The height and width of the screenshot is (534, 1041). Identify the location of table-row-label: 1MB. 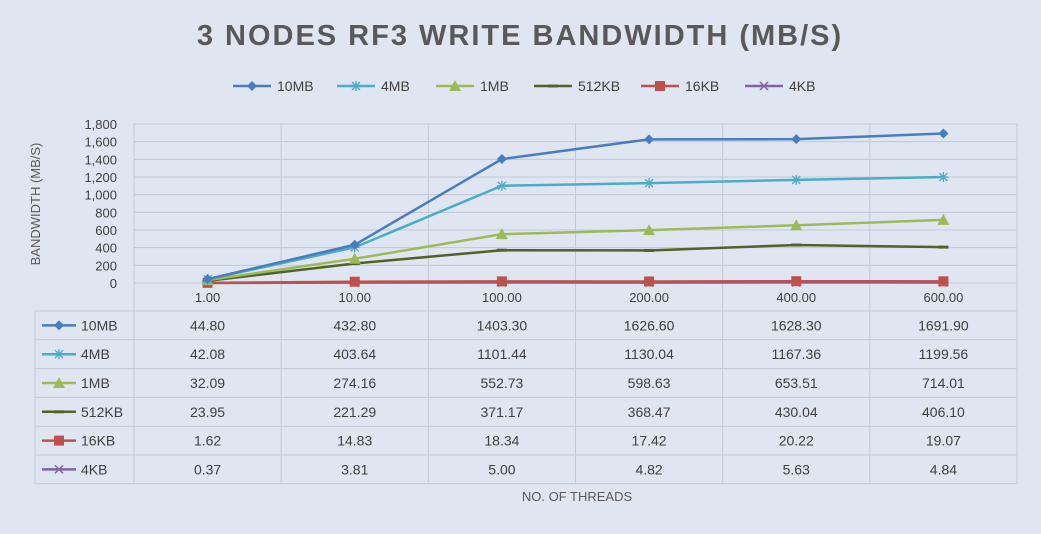
(95, 383).